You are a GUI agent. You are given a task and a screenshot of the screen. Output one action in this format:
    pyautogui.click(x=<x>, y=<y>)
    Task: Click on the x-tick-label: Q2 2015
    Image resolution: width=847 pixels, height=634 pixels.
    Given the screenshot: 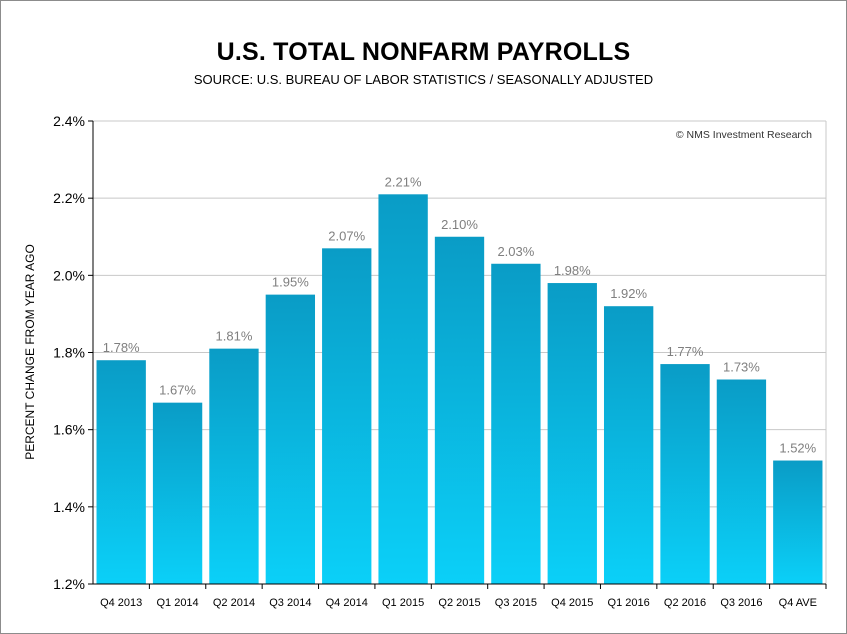 What is the action you would take?
    pyautogui.click(x=459, y=603)
    